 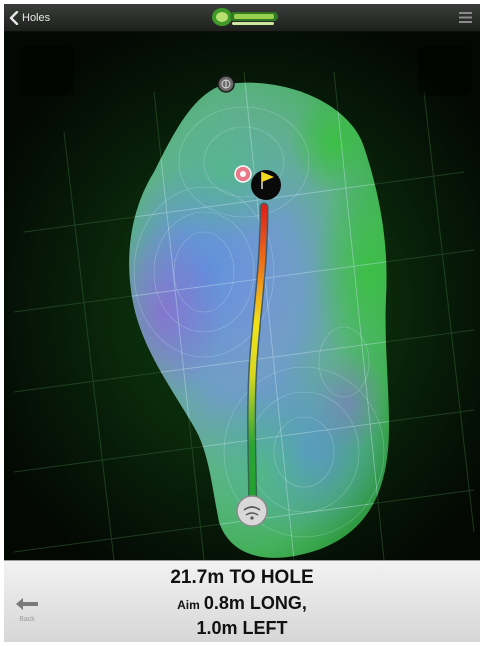 I want to click on north-compass-icon, so click(x=226, y=84).